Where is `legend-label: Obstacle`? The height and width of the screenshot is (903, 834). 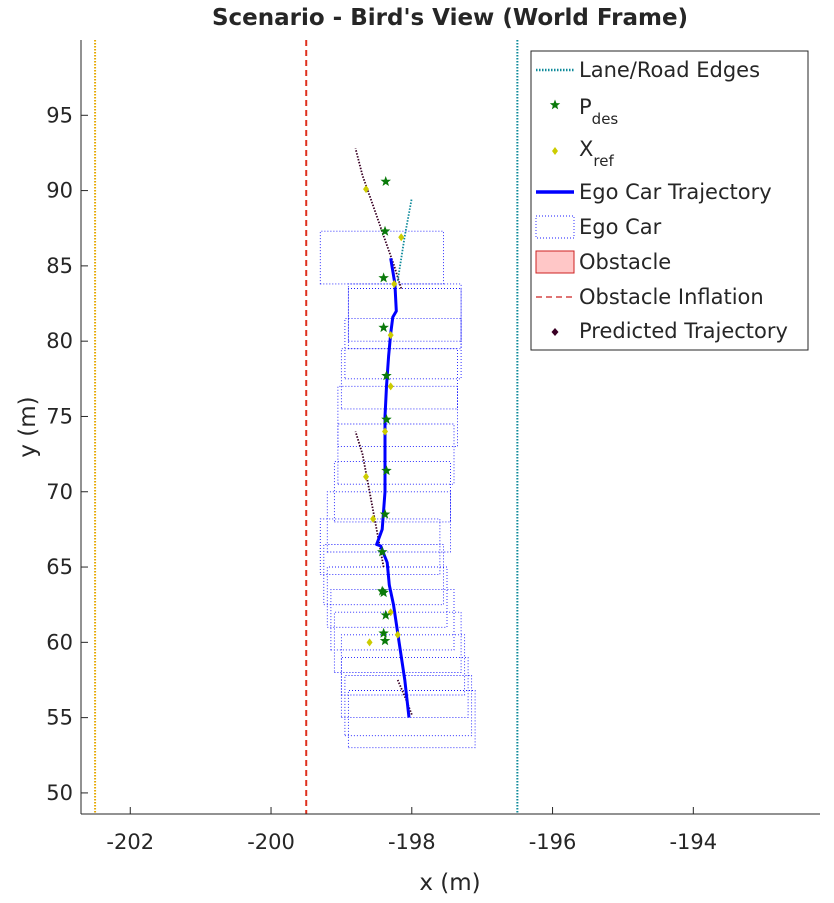 legend-label: Obstacle is located at coordinates (625, 262).